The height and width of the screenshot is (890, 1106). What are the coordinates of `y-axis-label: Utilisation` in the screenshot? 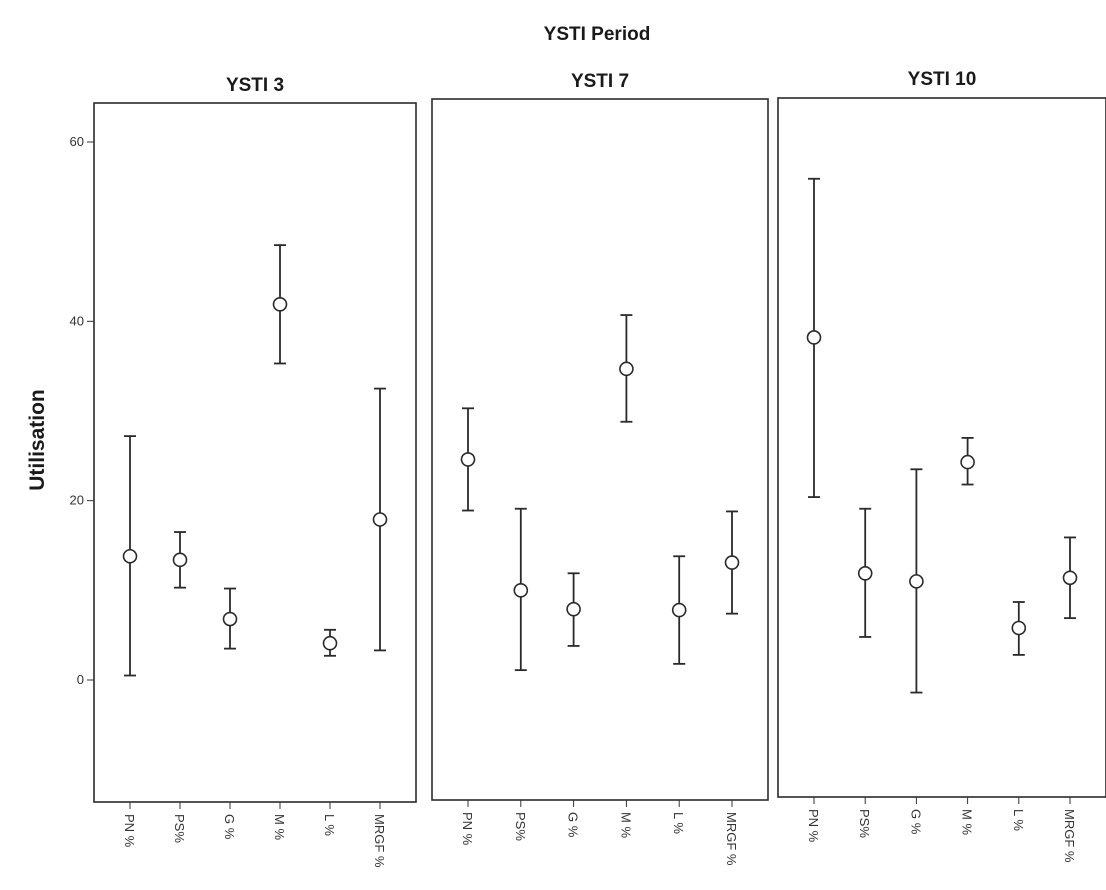 It's located at (37, 440).